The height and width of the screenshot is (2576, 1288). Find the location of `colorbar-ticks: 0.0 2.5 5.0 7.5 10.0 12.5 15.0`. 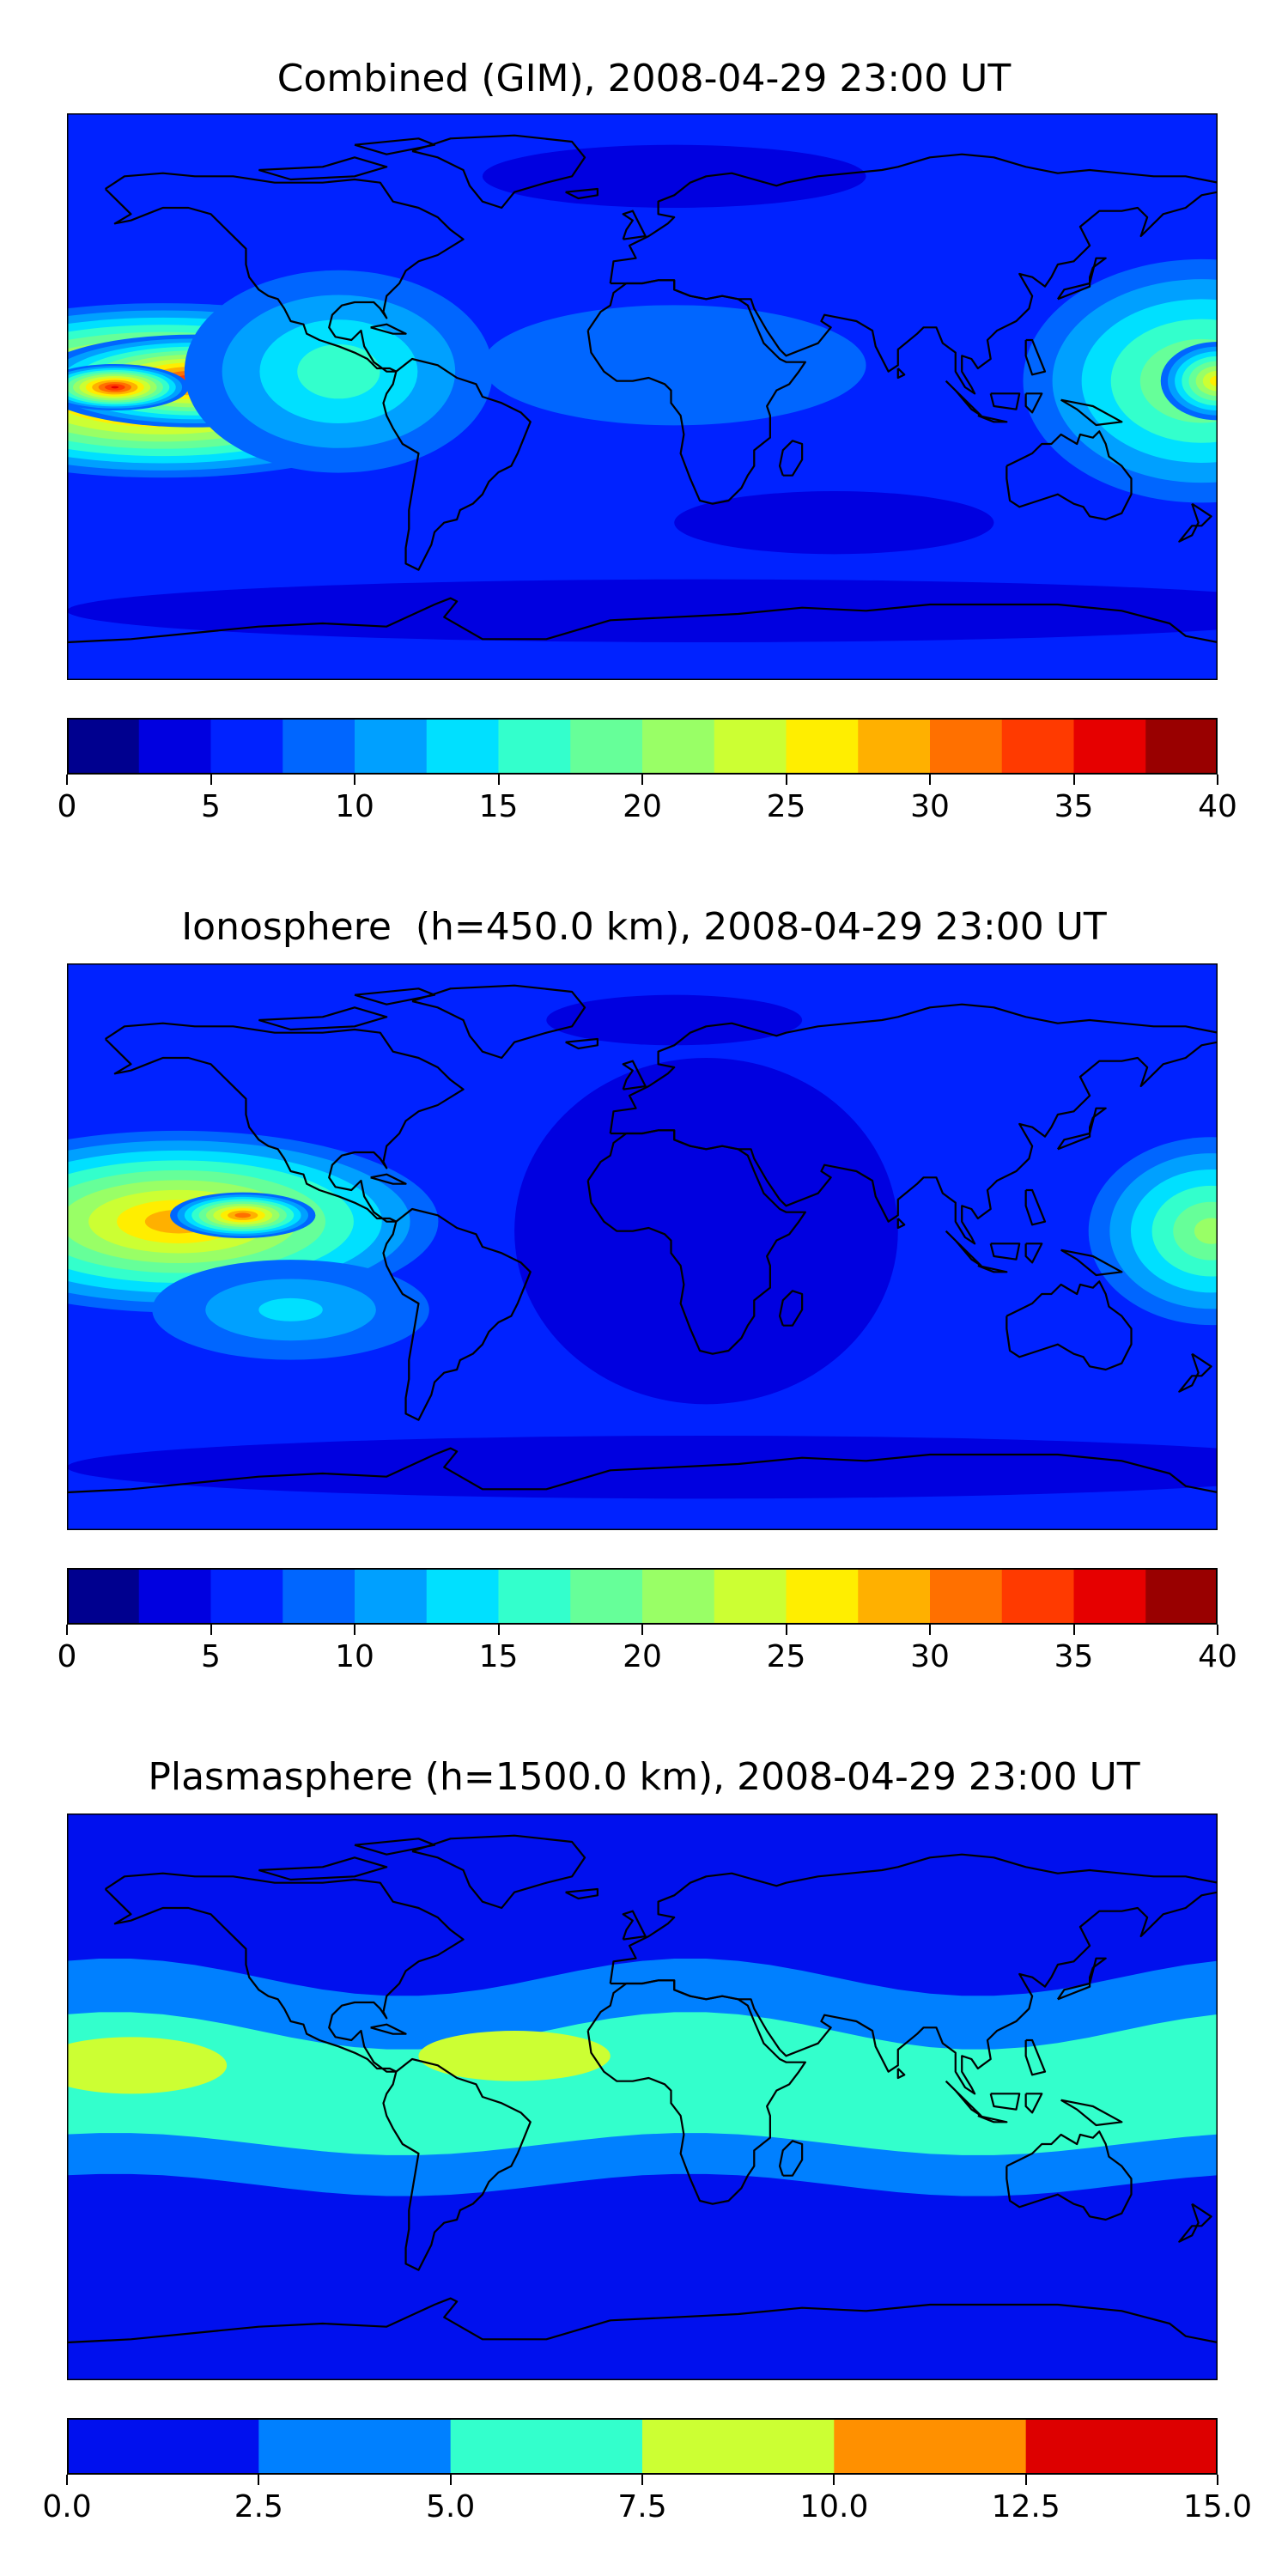

colorbar-ticks: 0.0 2.5 5.0 7.5 10.0 12.5 15.0 is located at coordinates (647, 2505).